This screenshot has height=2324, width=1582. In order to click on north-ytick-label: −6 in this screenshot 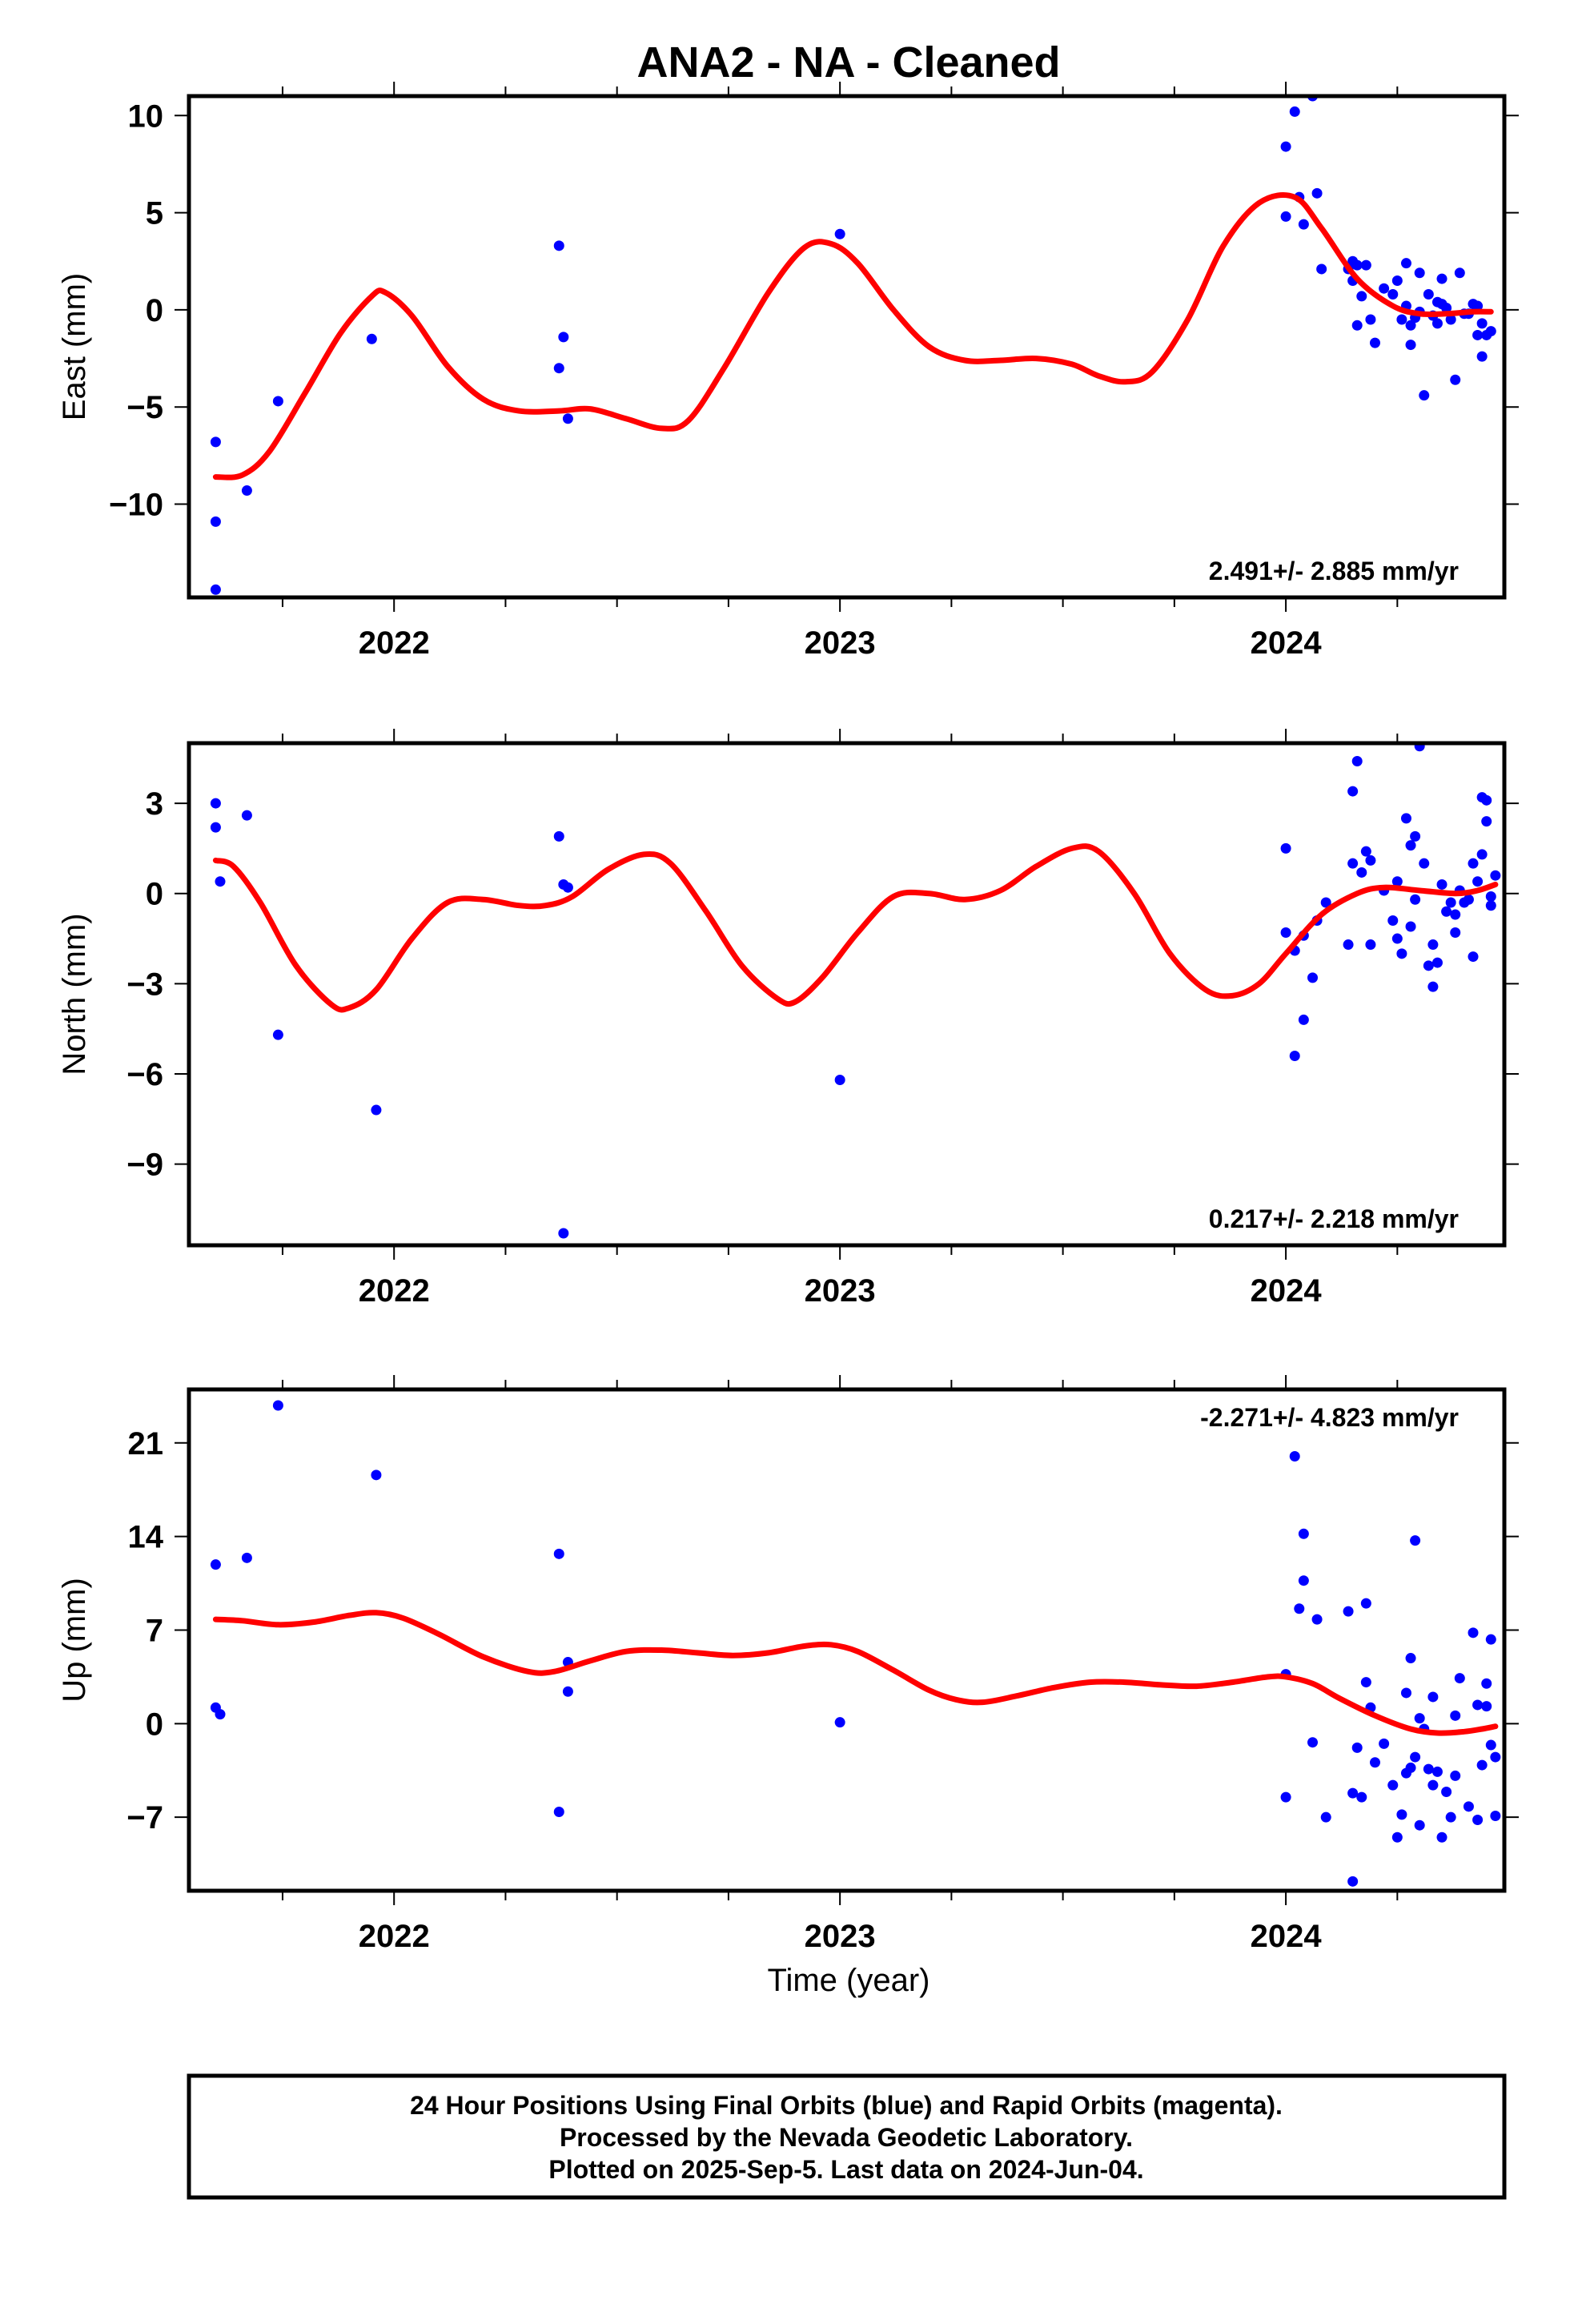, I will do `click(144, 1074)`.